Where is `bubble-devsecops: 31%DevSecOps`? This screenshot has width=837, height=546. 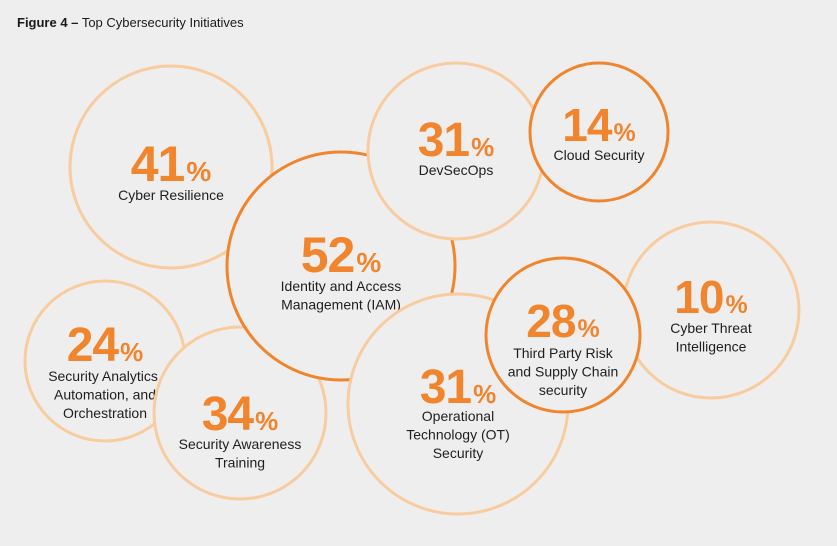
bubble-devsecops: 31%DevSecOps is located at coordinates (456, 151).